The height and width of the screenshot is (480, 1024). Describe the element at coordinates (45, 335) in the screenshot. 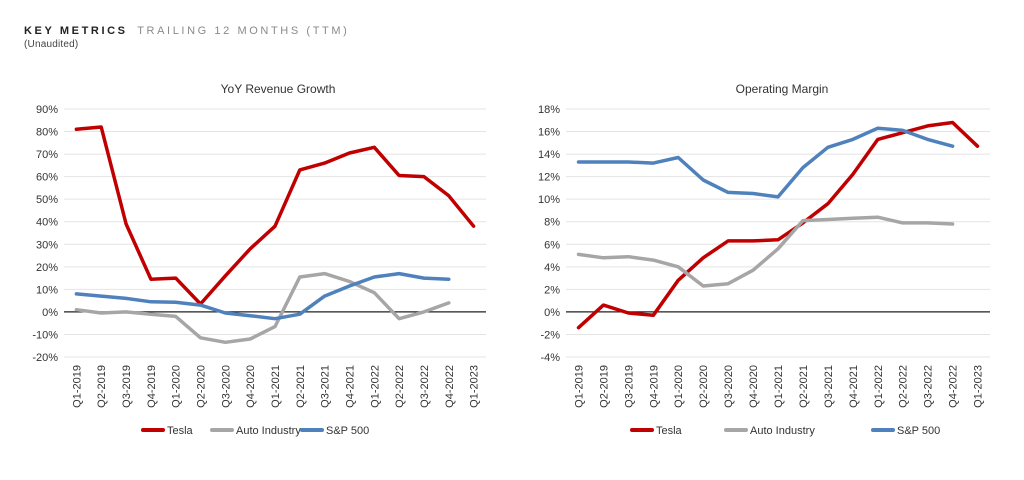

I see `y-tick-label: -10%` at that location.